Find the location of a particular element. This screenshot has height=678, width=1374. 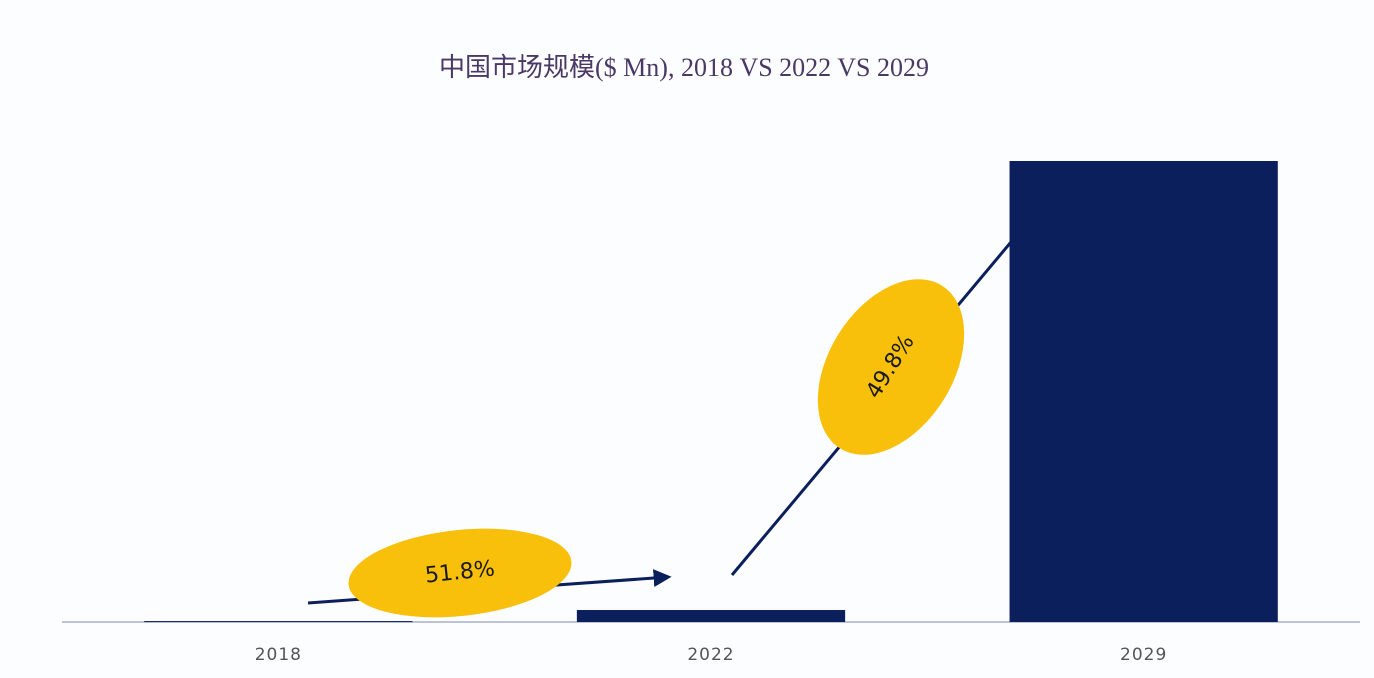

x-tick-label: 2018 is located at coordinates (278, 655).